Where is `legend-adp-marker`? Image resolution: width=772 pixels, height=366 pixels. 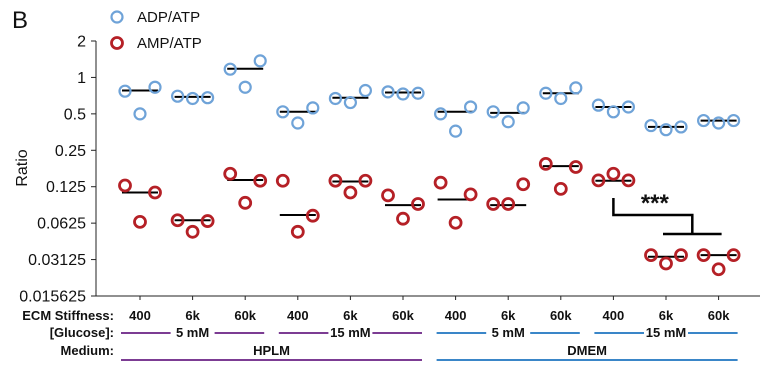
legend-adp-marker is located at coordinates (117, 17).